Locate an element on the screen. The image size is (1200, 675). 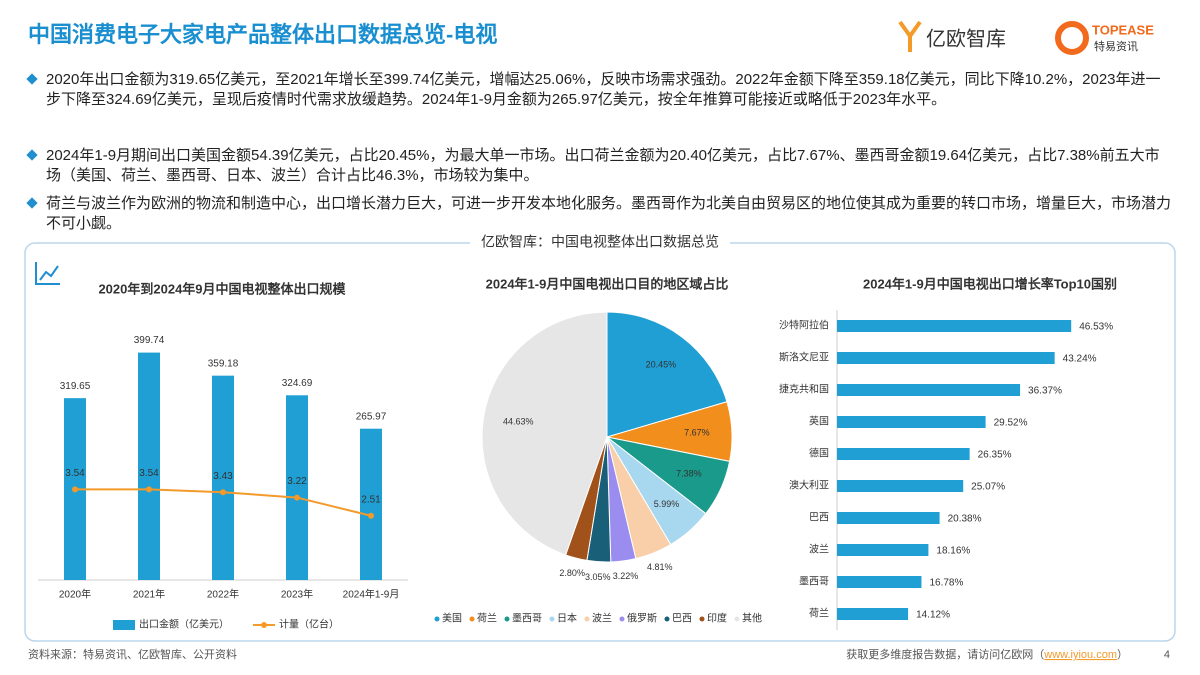
value-label: 4.81% is located at coordinates (660, 567).